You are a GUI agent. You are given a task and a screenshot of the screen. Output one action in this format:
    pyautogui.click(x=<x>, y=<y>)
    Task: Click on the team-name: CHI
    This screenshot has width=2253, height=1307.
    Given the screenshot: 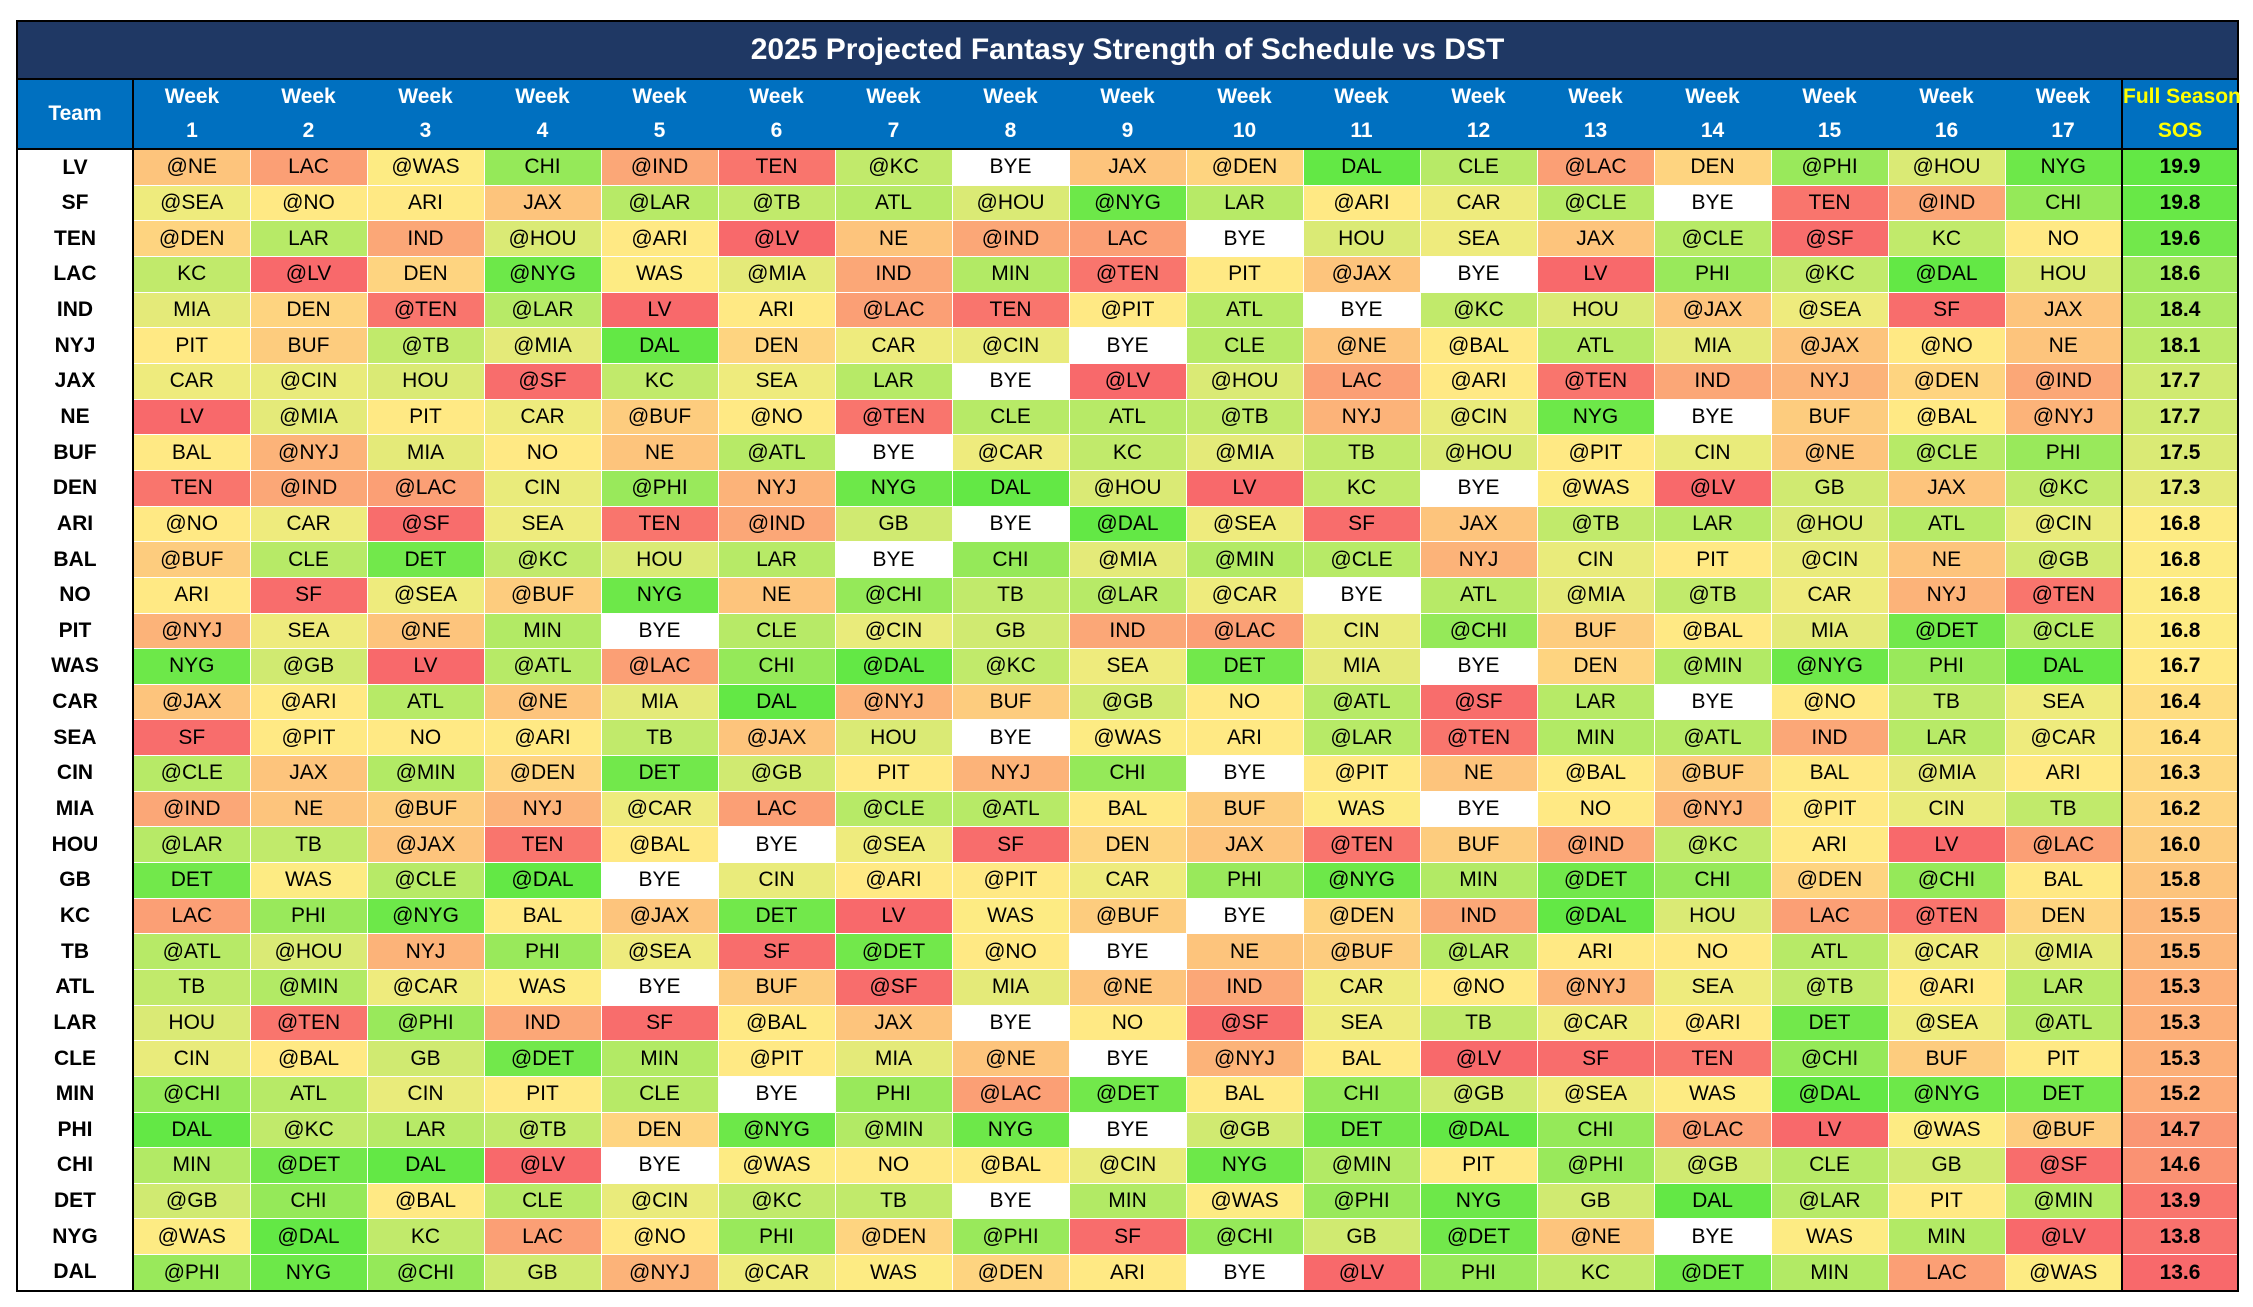 What is the action you would take?
    pyautogui.click(x=75, y=1165)
    